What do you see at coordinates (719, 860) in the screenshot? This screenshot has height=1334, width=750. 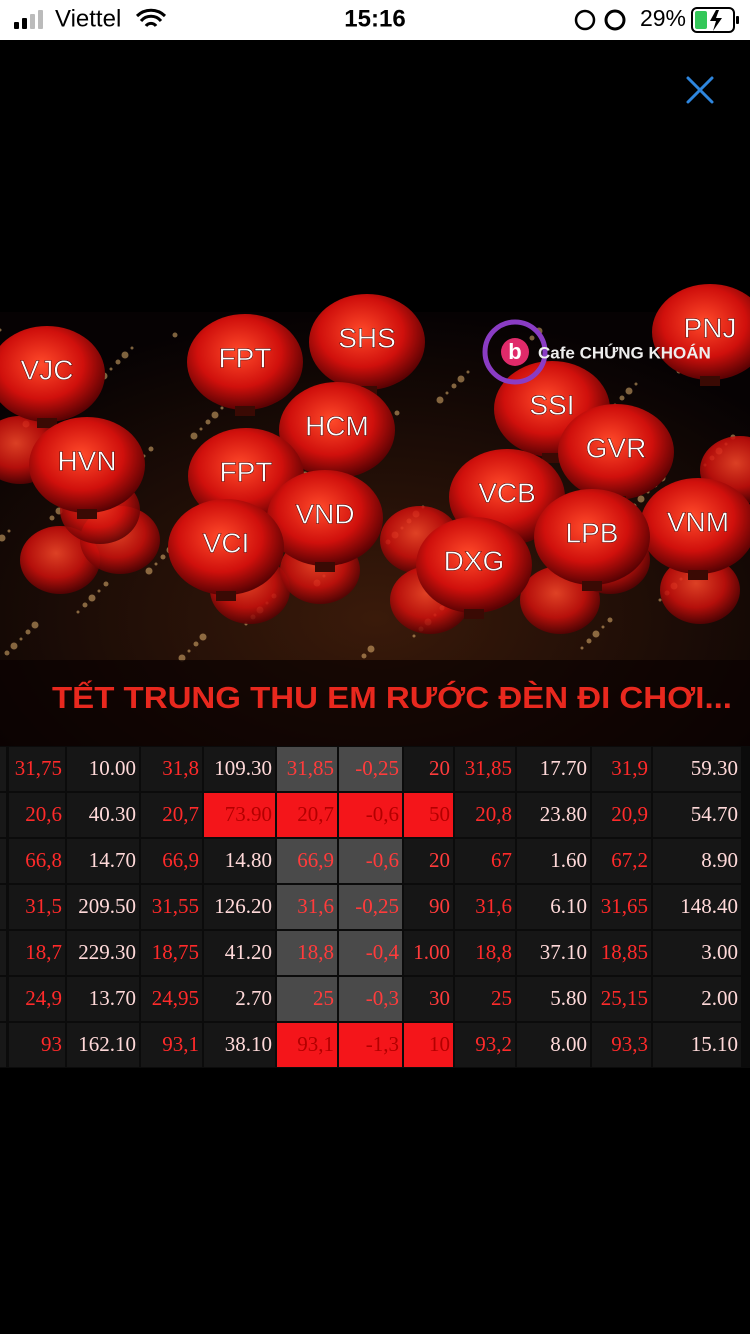 I see `cell-text: 8.90` at bounding box center [719, 860].